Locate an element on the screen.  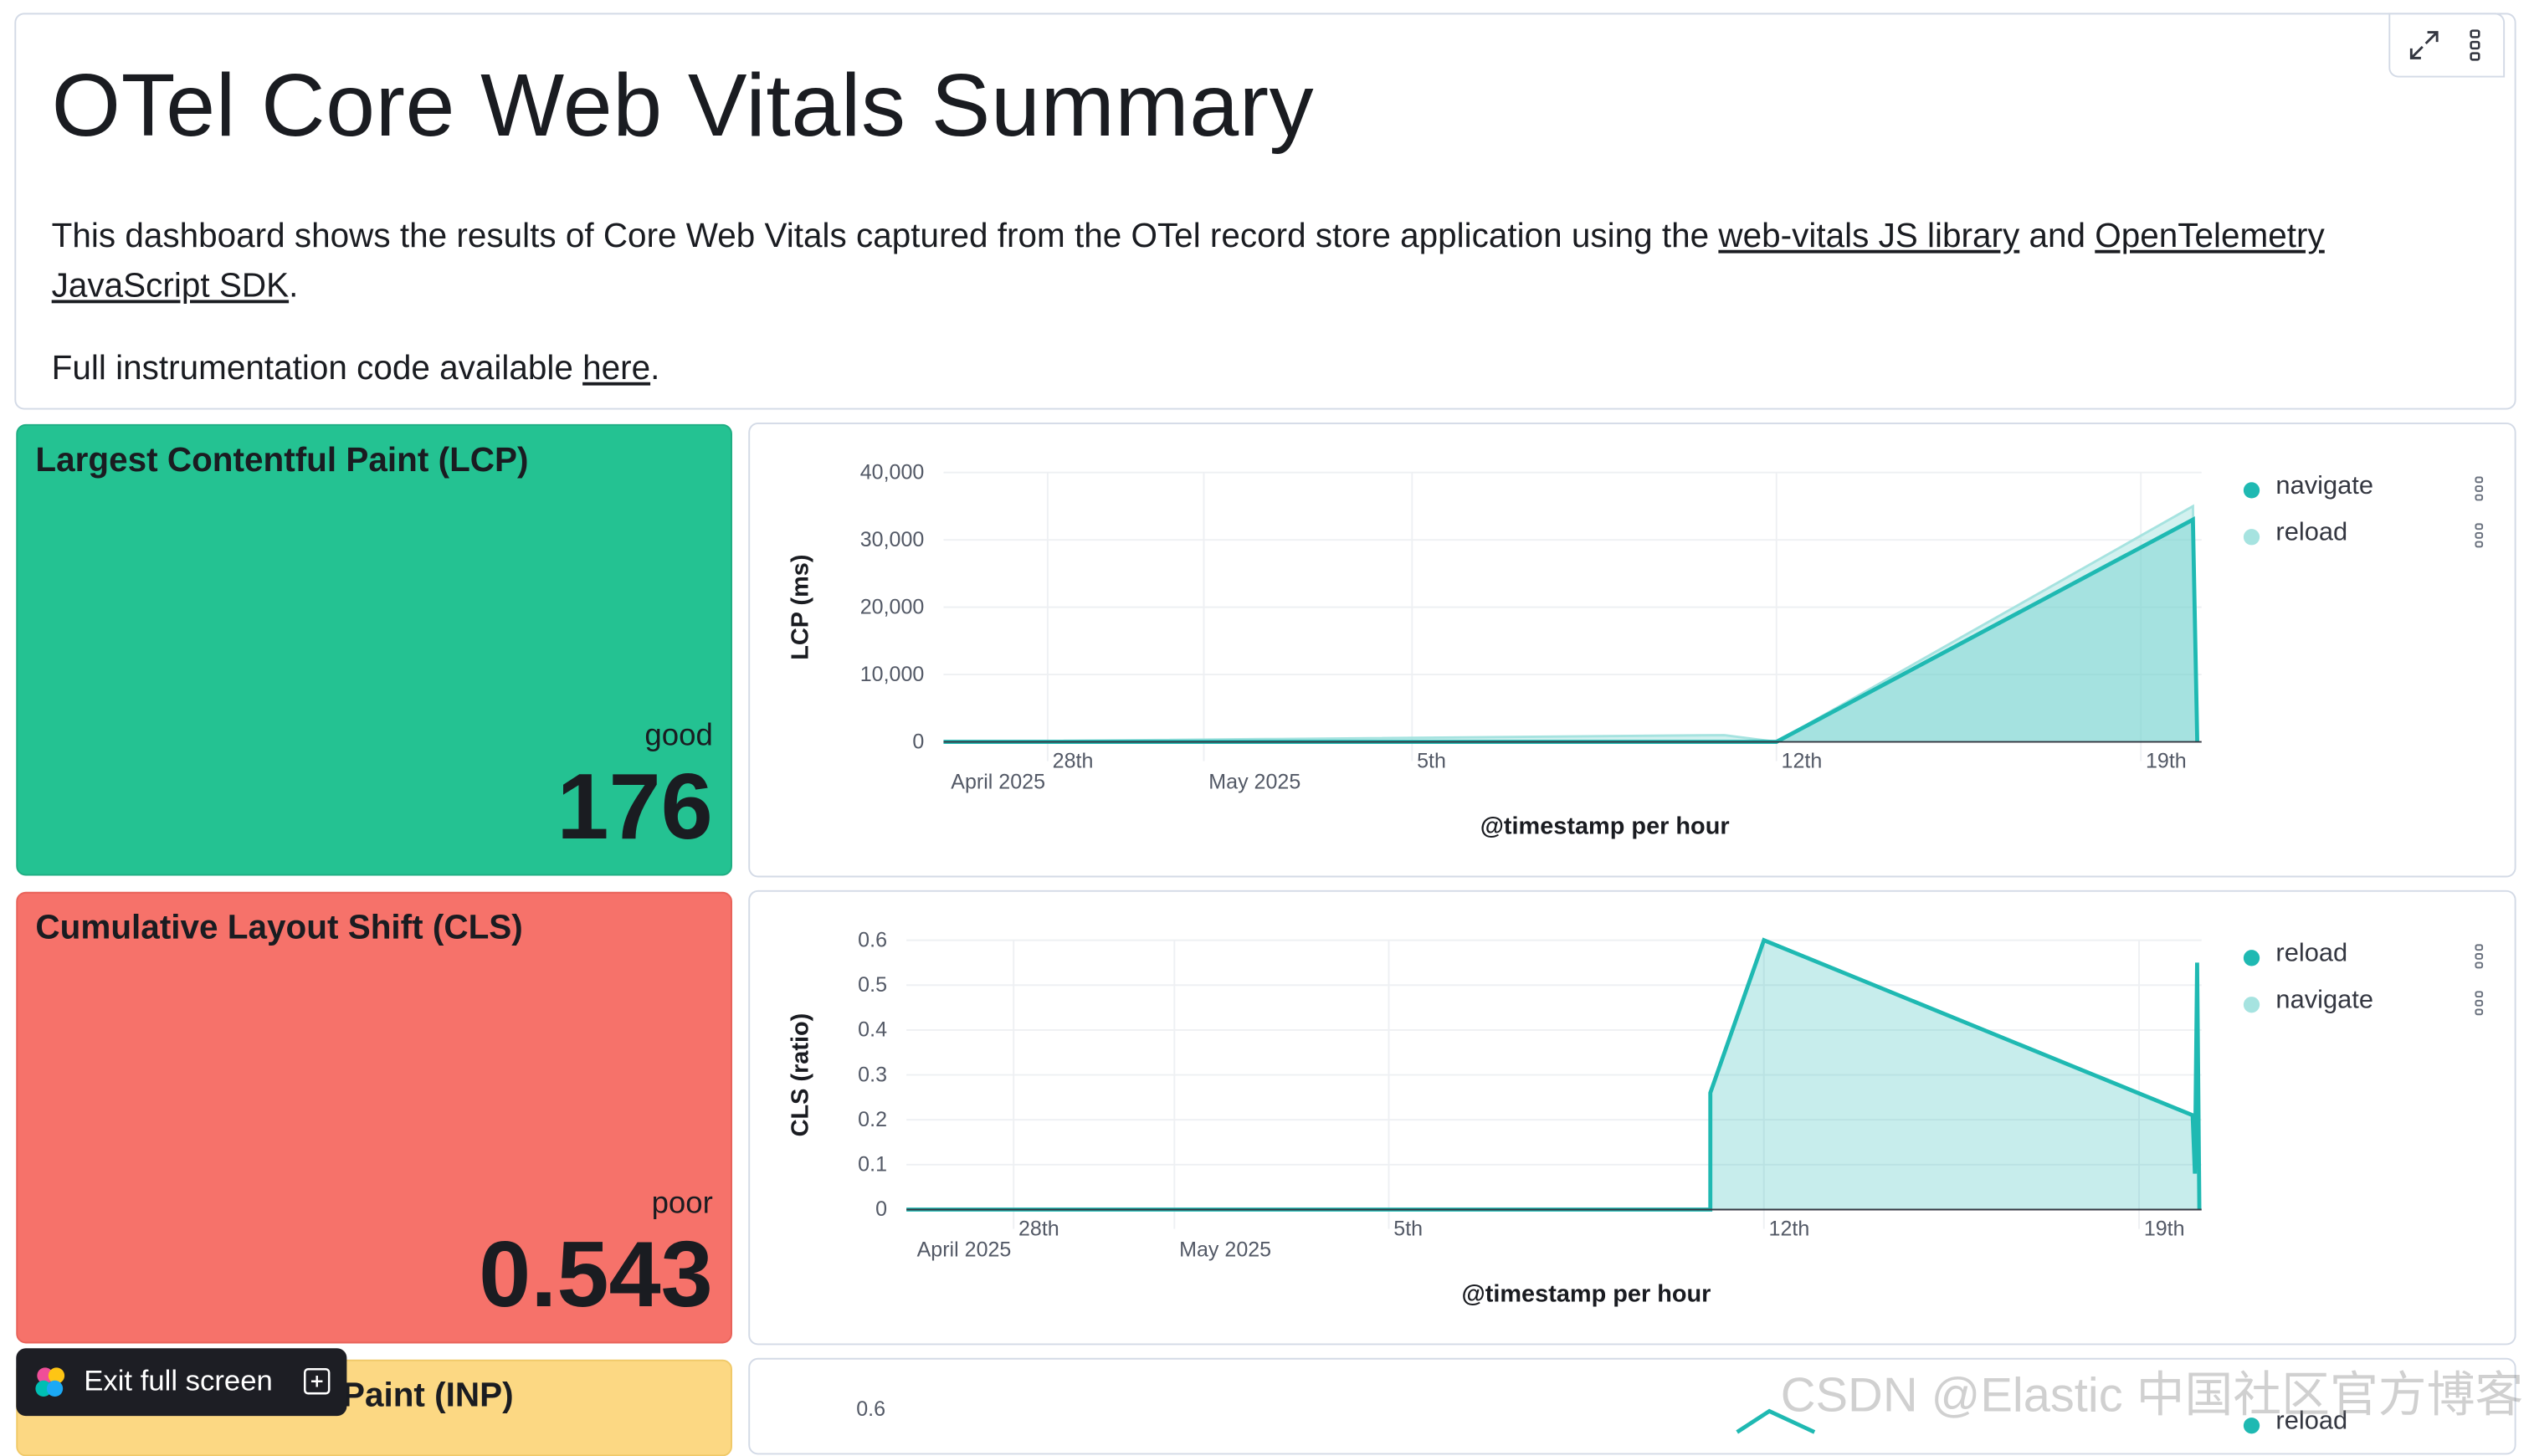
y-axis-title: LCP (ms) is located at coordinates (800, 606).